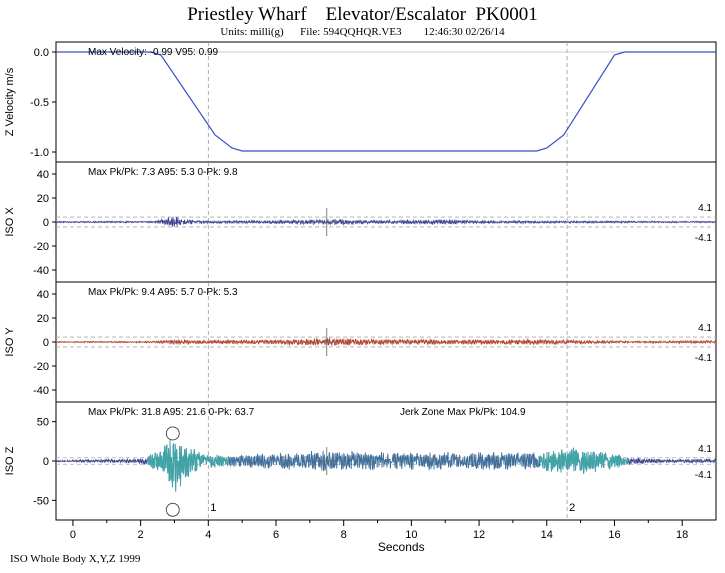  Describe the element at coordinates (547, 535) in the screenshot. I see `x-tick-label: 14` at that location.